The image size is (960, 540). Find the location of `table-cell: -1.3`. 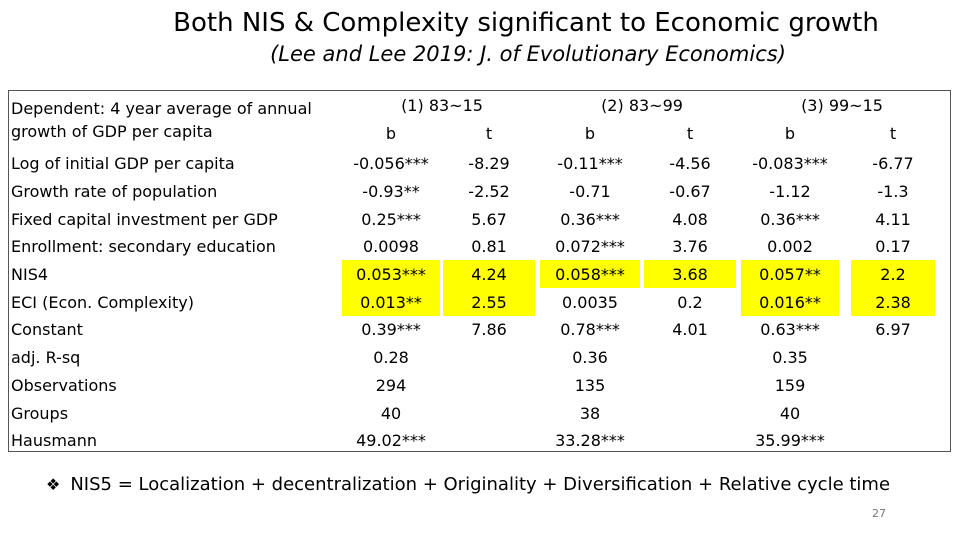

table-cell: -1.3 is located at coordinates (893, 191).